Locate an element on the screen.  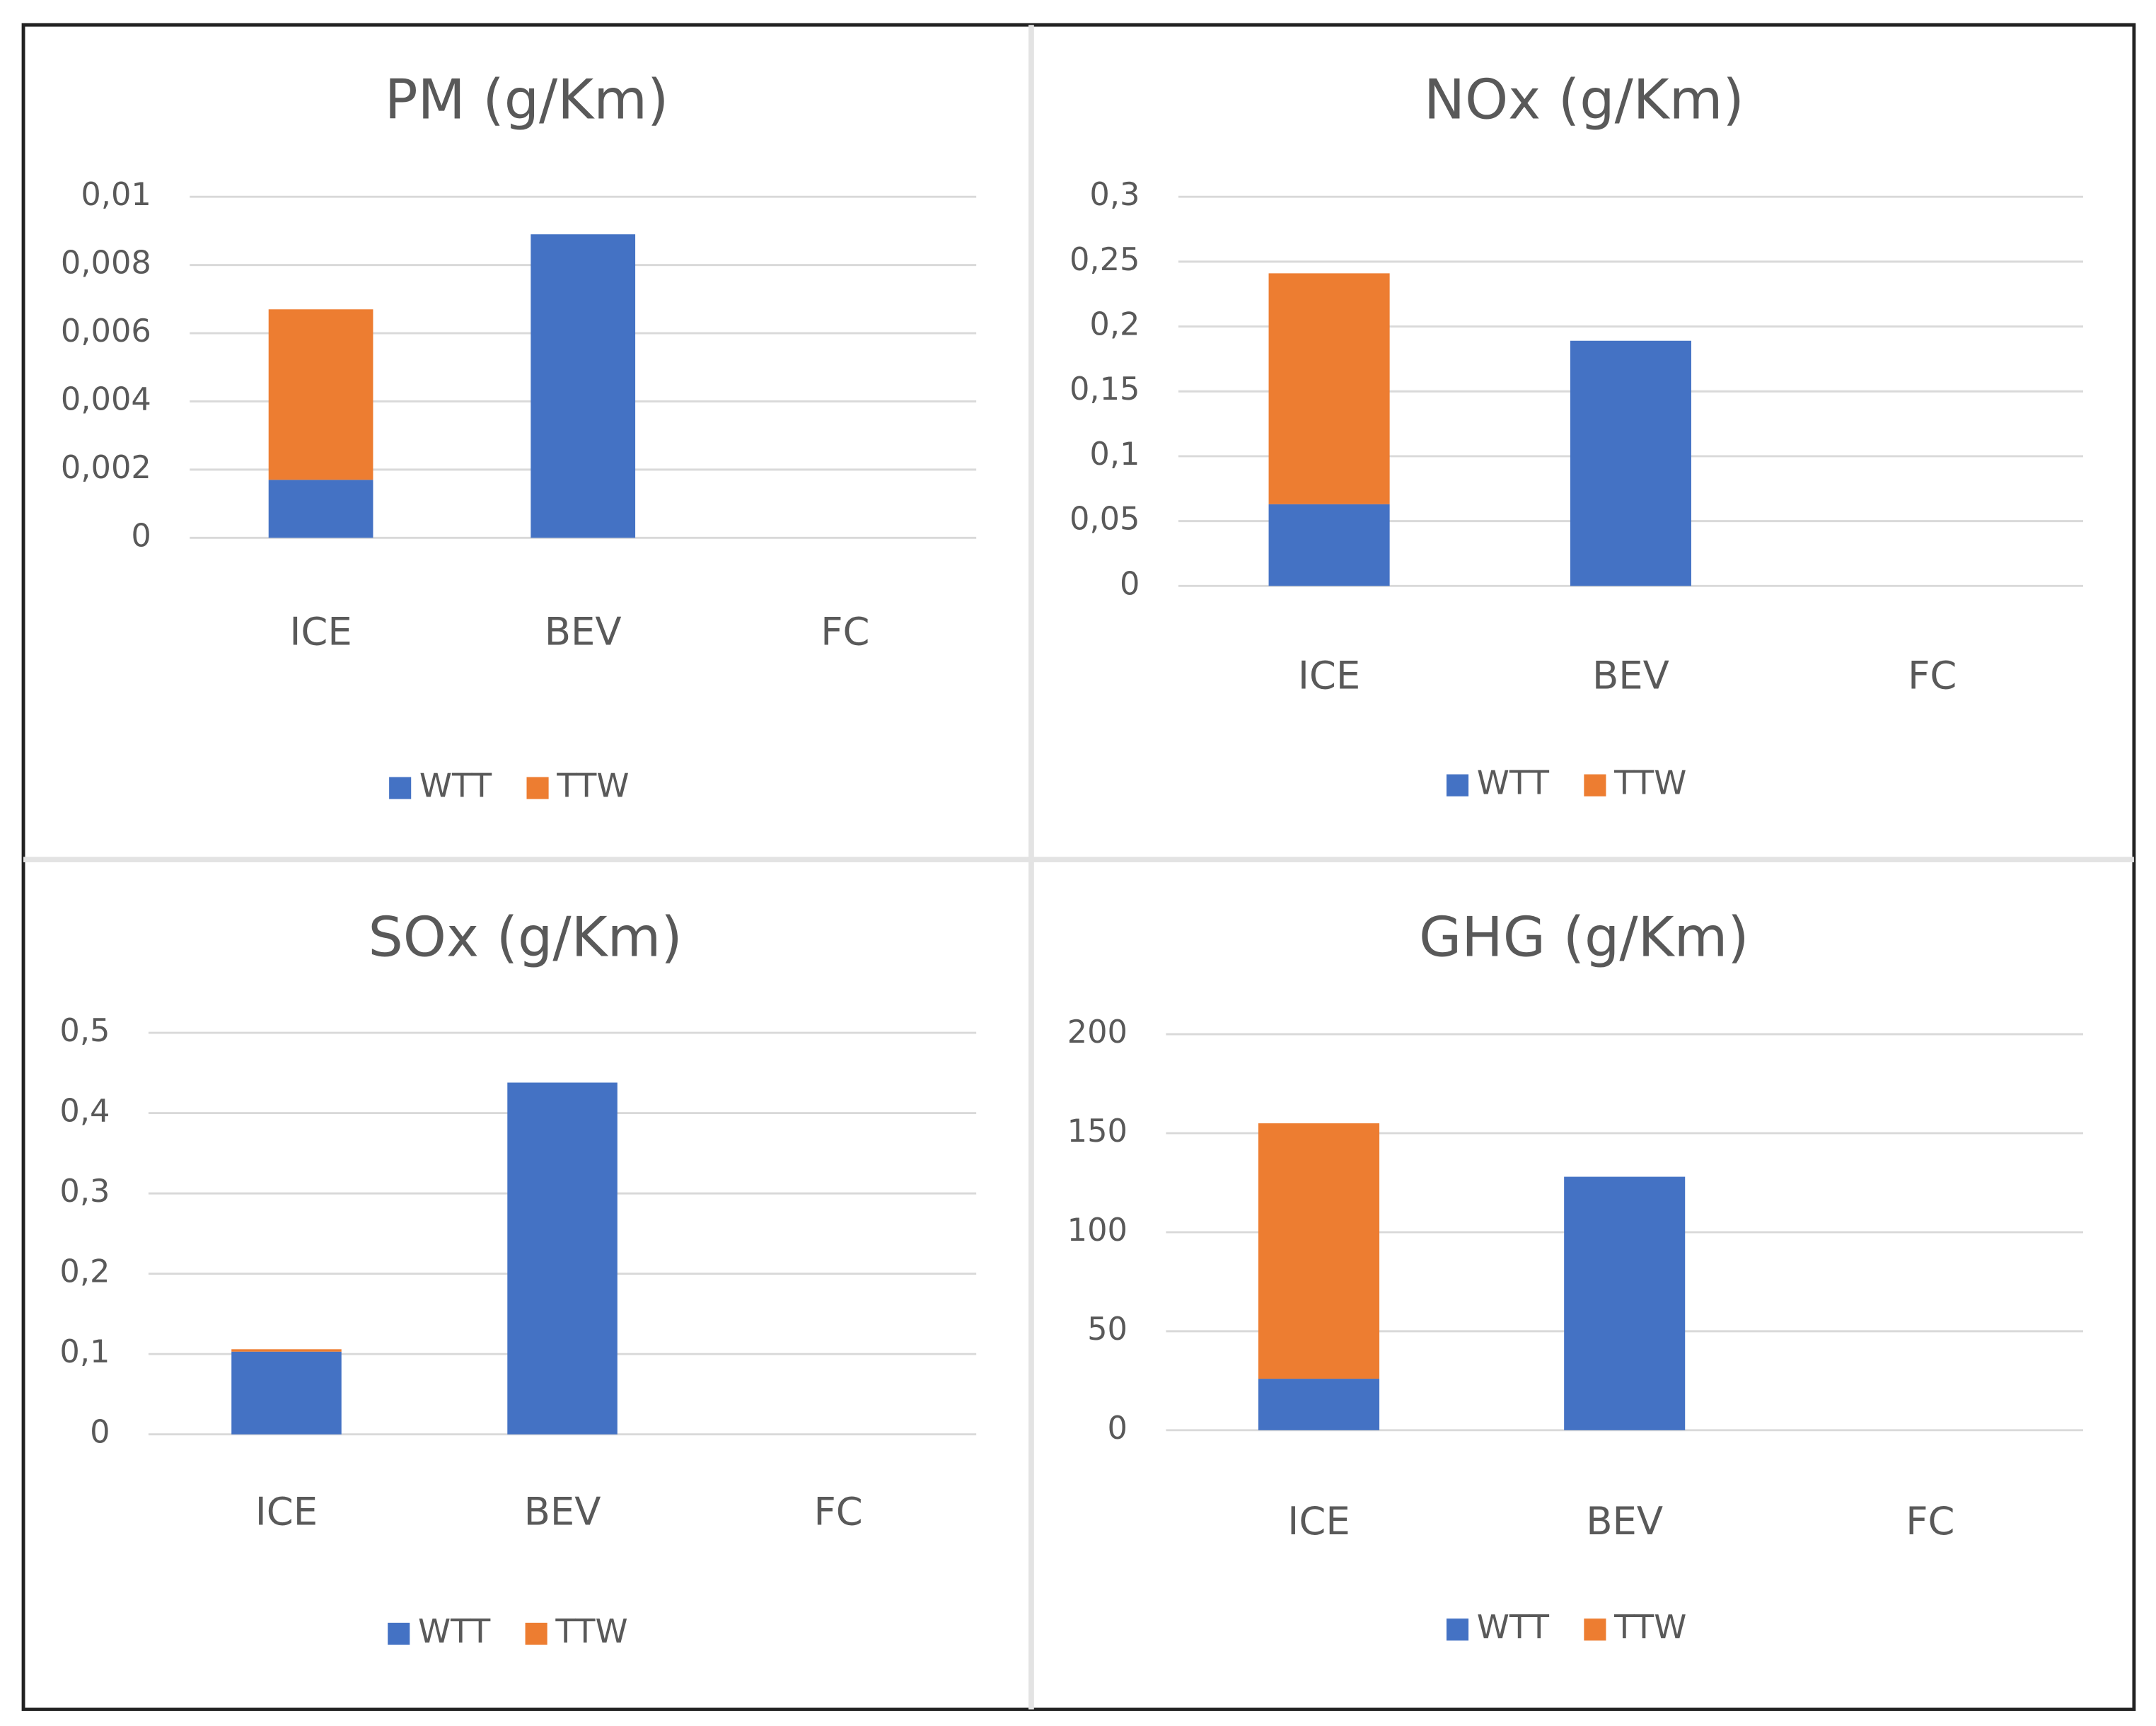
chart-title: GHG (g/Km) is located at coordinates (1584, 937).